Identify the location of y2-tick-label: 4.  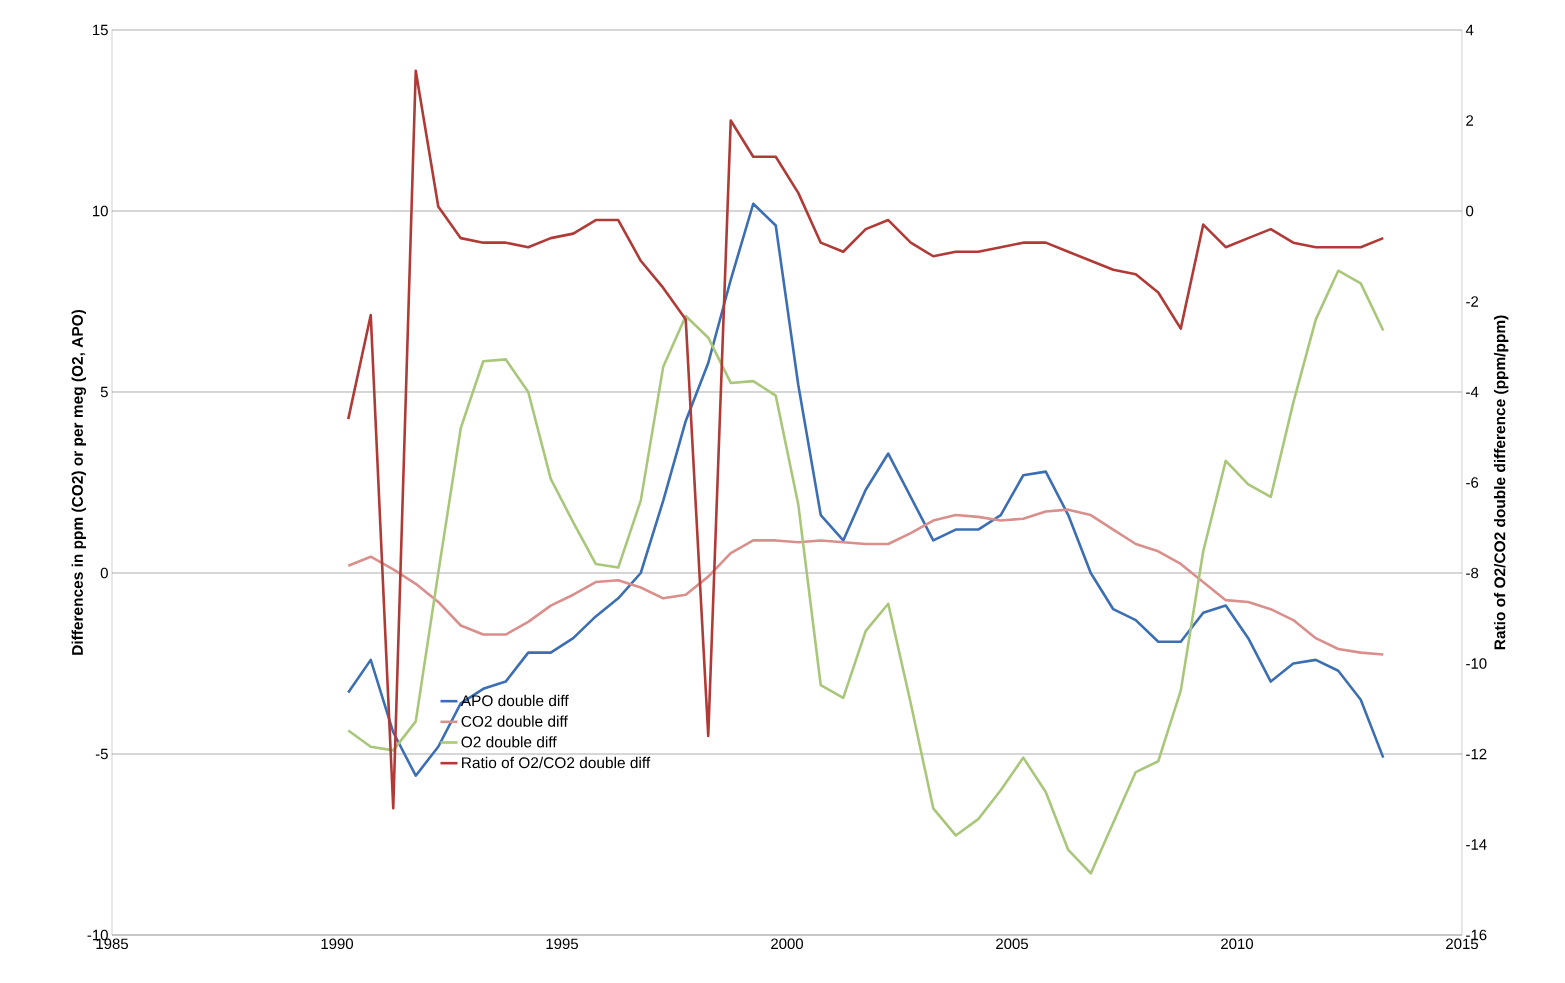
(1469, 30).